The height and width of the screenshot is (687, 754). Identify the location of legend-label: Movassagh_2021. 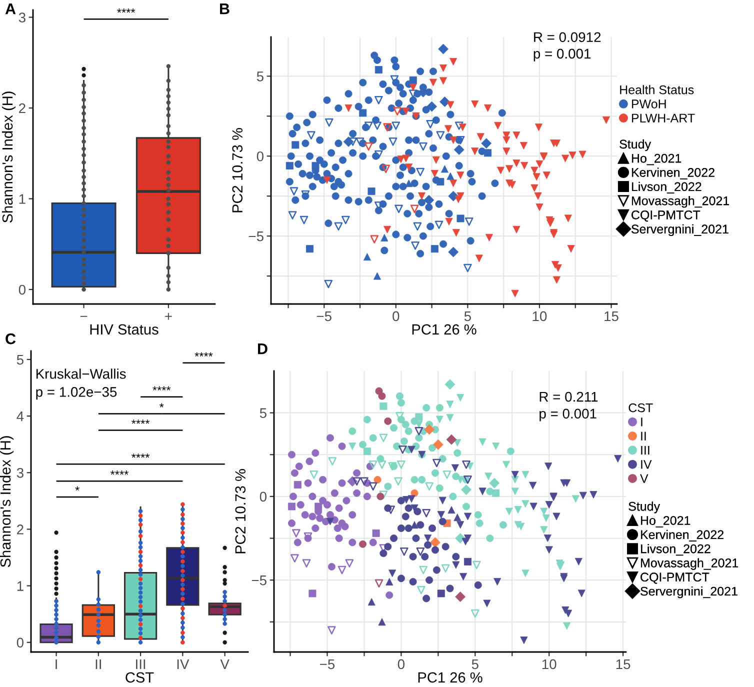
(681, 202).